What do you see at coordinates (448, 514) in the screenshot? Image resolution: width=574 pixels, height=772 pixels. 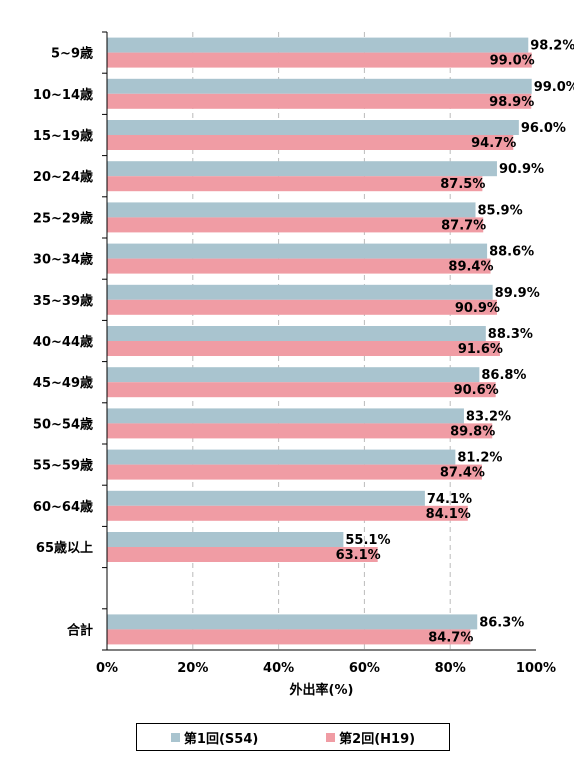 I see `value-label: 84.1%` at bounding box center [448, 514].